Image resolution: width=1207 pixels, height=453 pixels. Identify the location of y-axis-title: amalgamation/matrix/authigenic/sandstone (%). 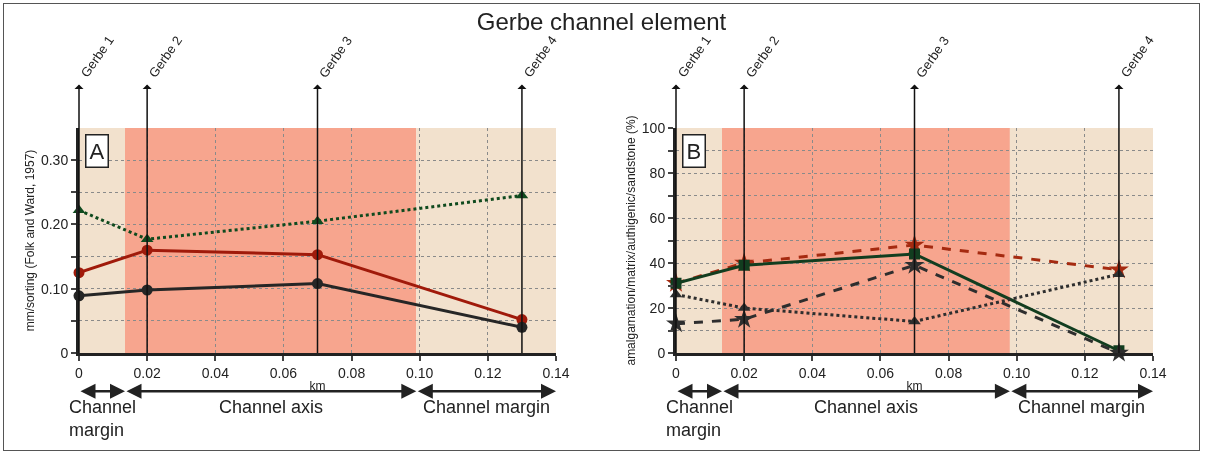
(631, 240).